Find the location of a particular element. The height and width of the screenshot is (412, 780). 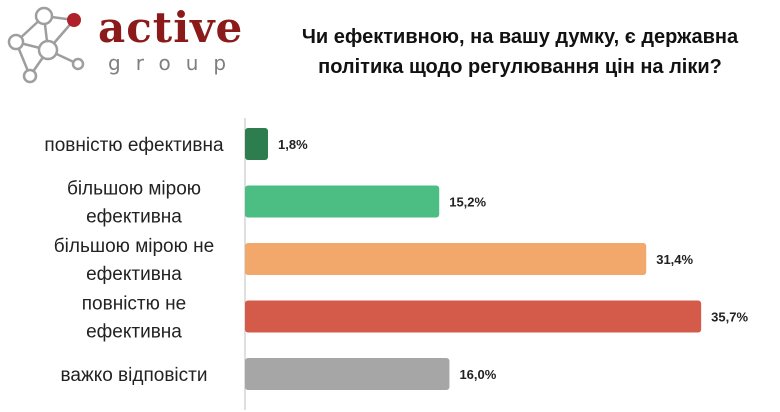

value-label-5: 16,0% is located at coordinates (477, 374).